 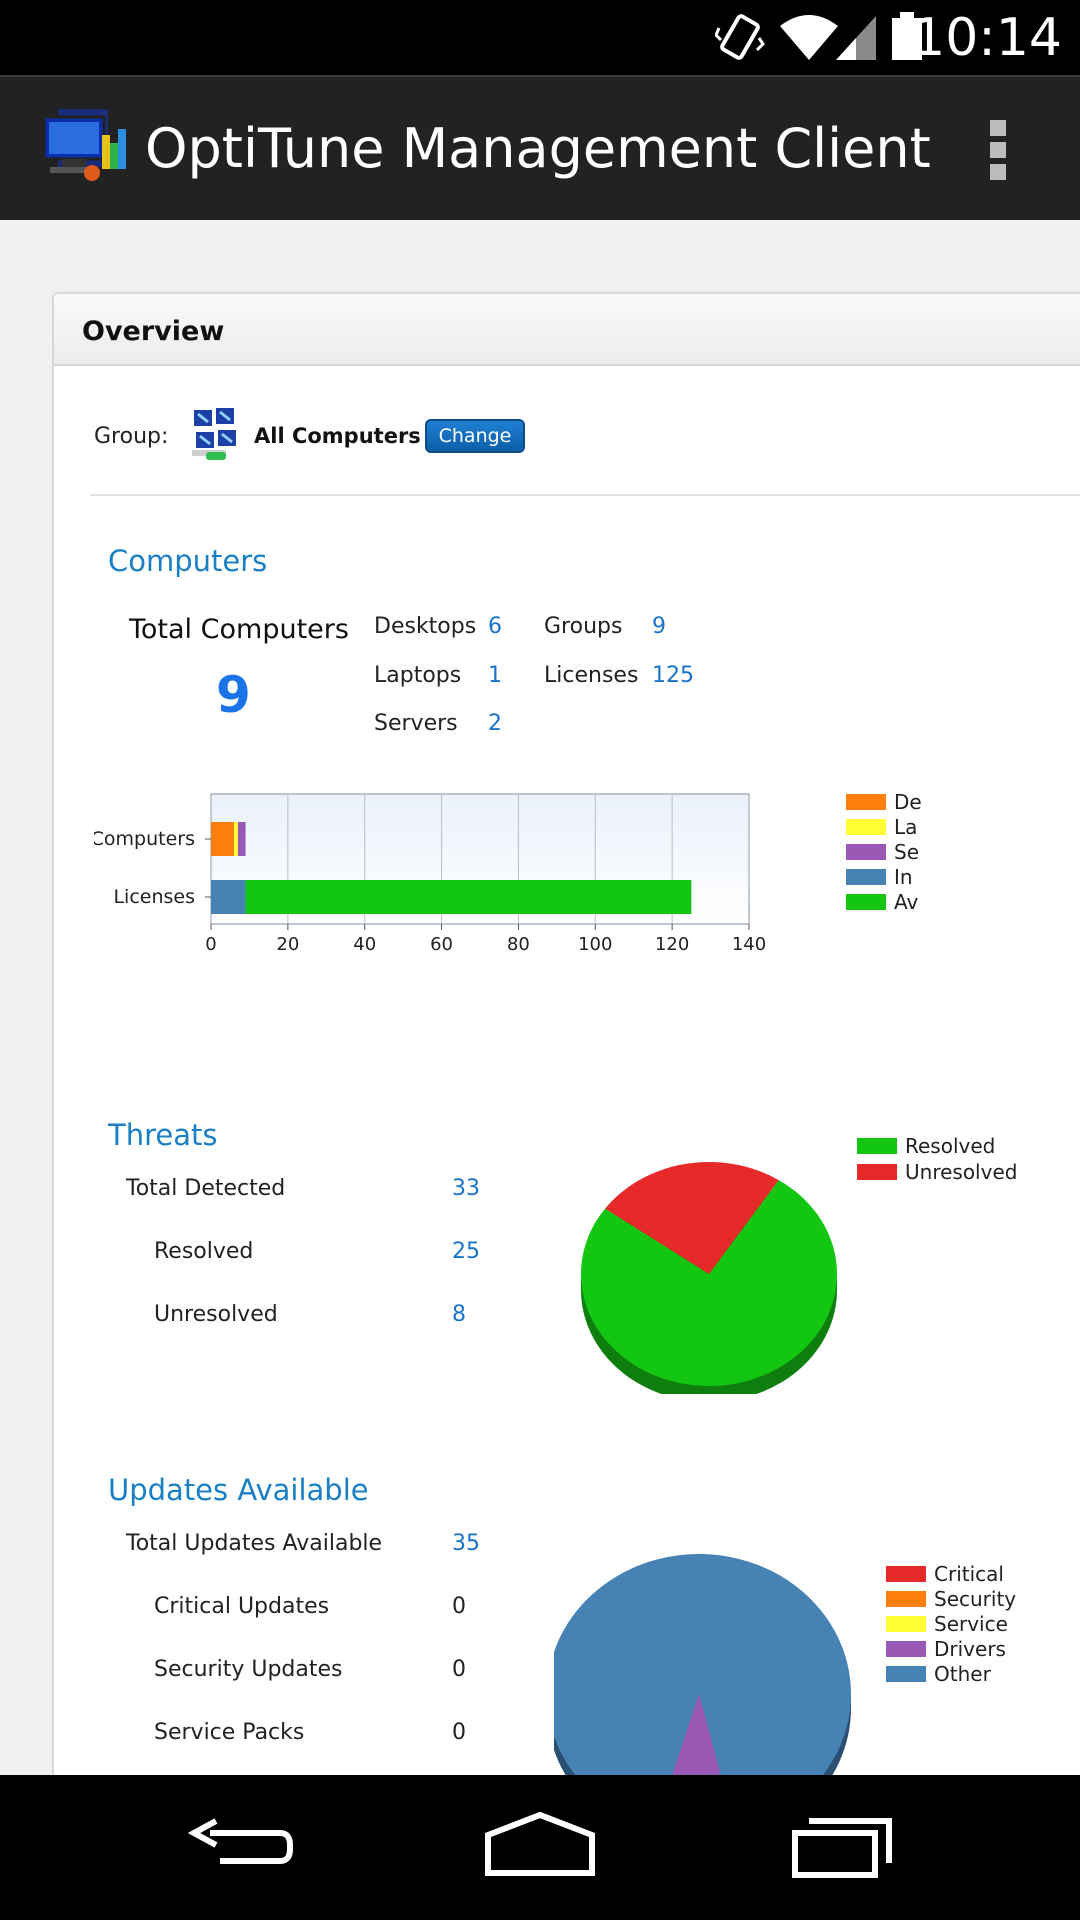 What do you see at coordinates (518, 944) in the screenshot?
I see `x-tick-label: 80` at bounding box center [518, 944].